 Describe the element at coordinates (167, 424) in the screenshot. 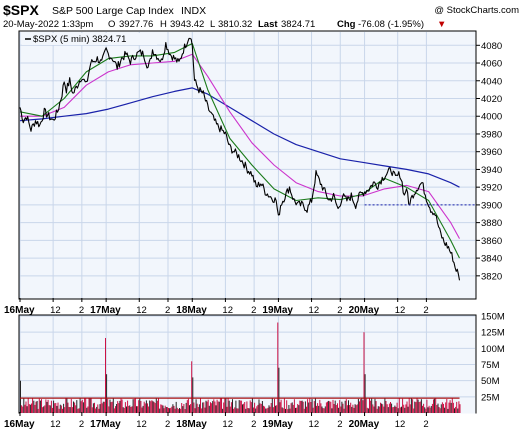

I see `x-tick-label: 2` at that location.